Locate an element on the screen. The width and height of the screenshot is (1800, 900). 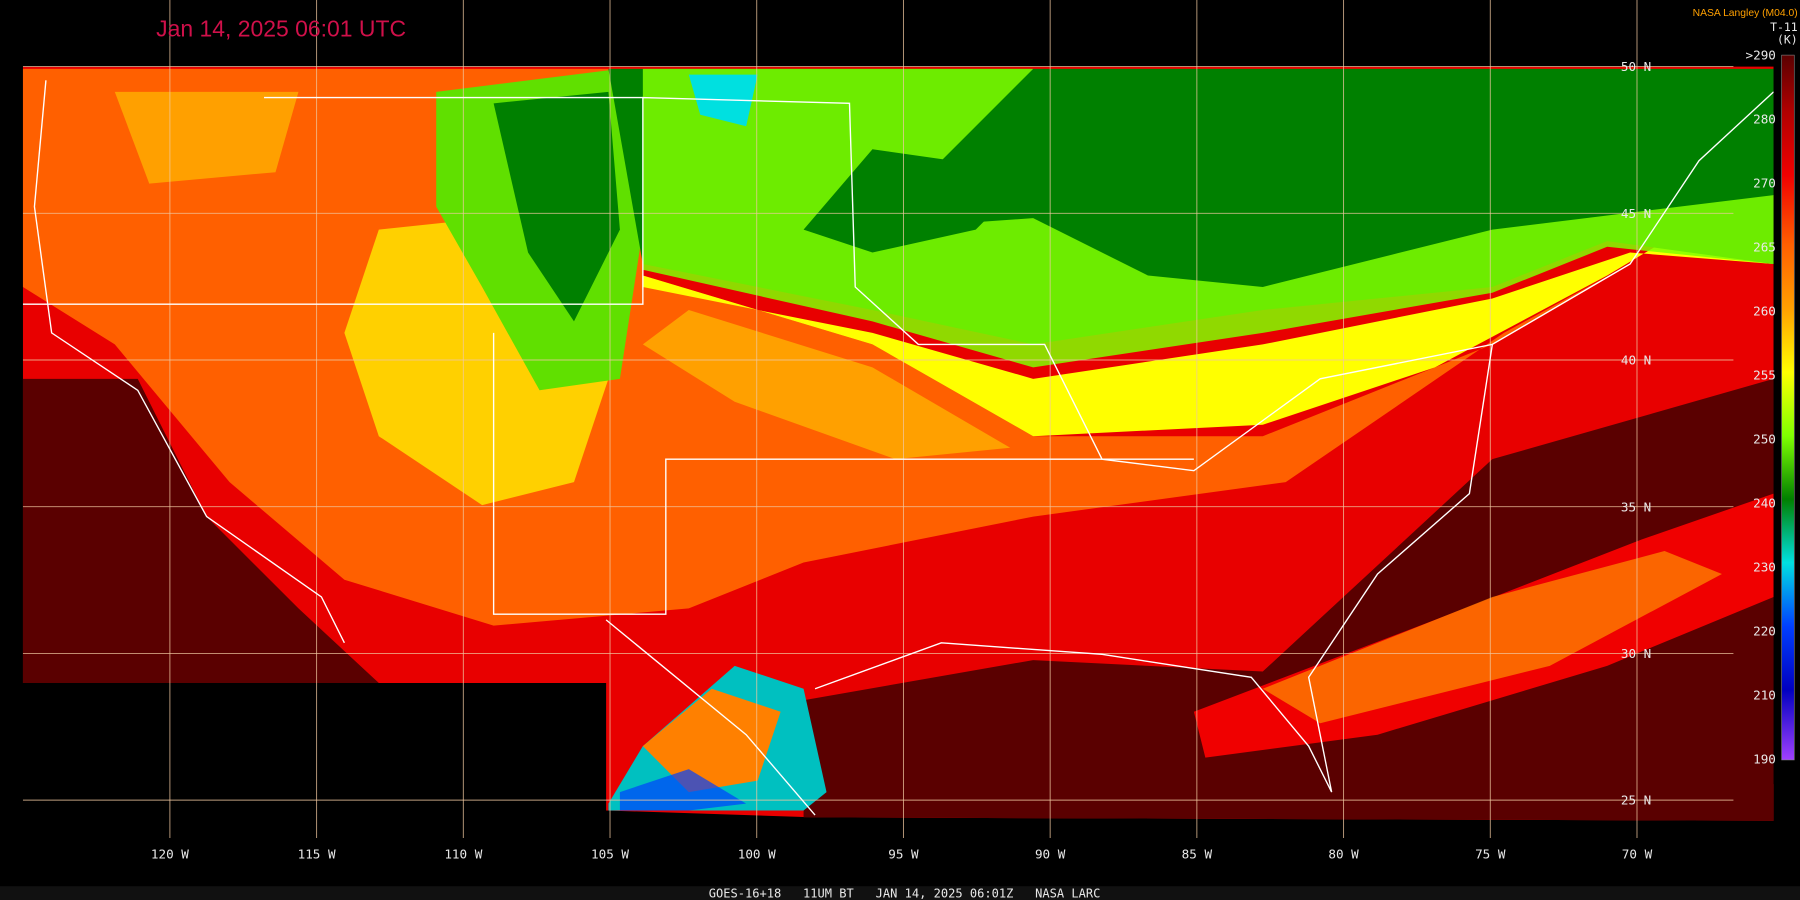
longitude-label: 95 W is located at coordinates (903, 854).